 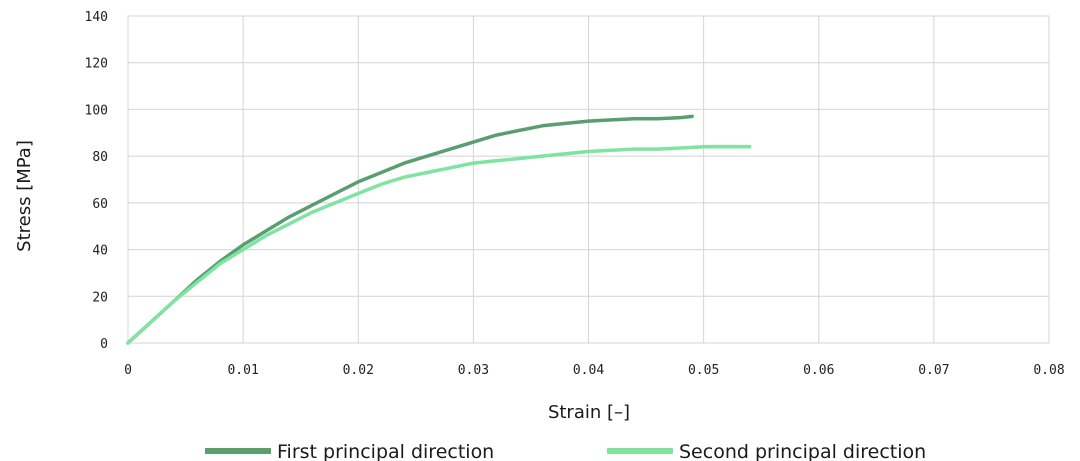 What do you see at coordinates (802, 451) in the screenshot?
I see `legend-label-2: Second principal direction` at bounding box center [802, 451].